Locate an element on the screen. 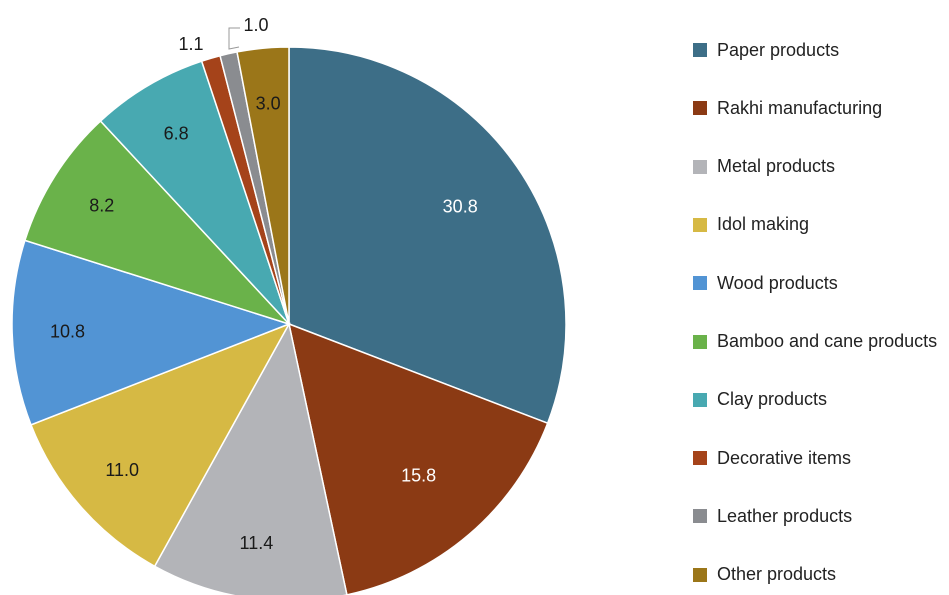 The width and height of the screenshot is (949, 595). pie-slice-other-products is located at coordinates (263, 185).